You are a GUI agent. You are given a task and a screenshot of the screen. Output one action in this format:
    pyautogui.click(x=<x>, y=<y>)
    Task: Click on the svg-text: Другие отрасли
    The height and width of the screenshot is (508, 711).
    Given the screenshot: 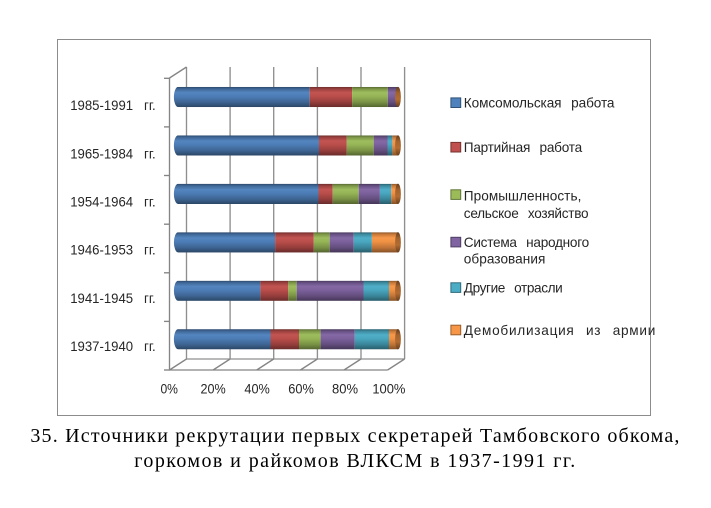 What is the action you would take?
    pyautogui.click(x=513, y=287)
    